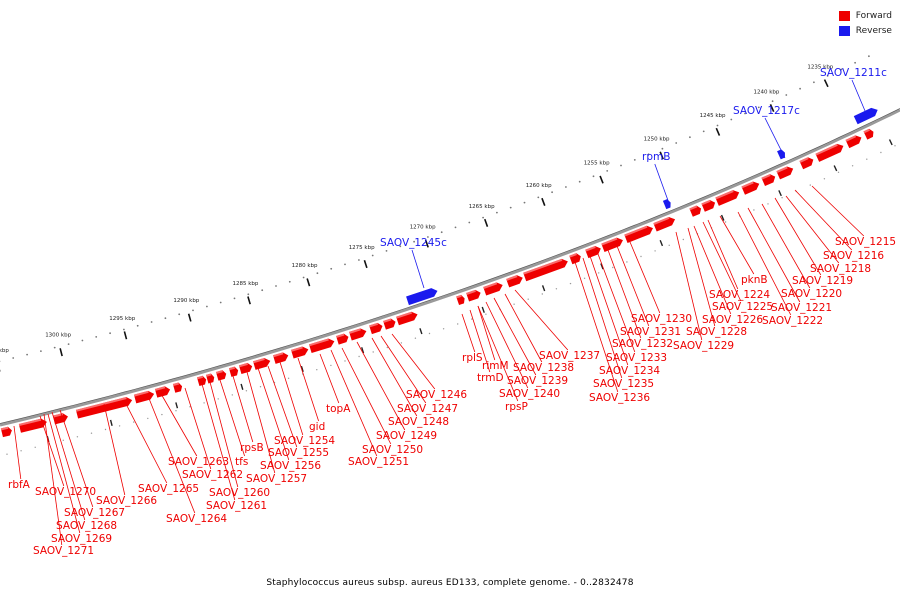 This screenshot has width=900, height=600. Describe the element at coordinates (732, 320) in the screenshot. I see `gene-label-saov-1226: SAOV_1226` at that location.